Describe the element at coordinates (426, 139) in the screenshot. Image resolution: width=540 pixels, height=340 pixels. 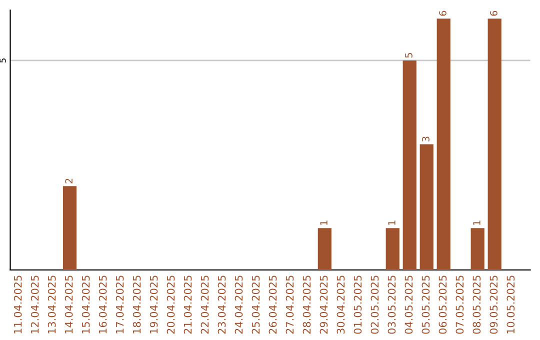
I see `data-label: 3` at that location.